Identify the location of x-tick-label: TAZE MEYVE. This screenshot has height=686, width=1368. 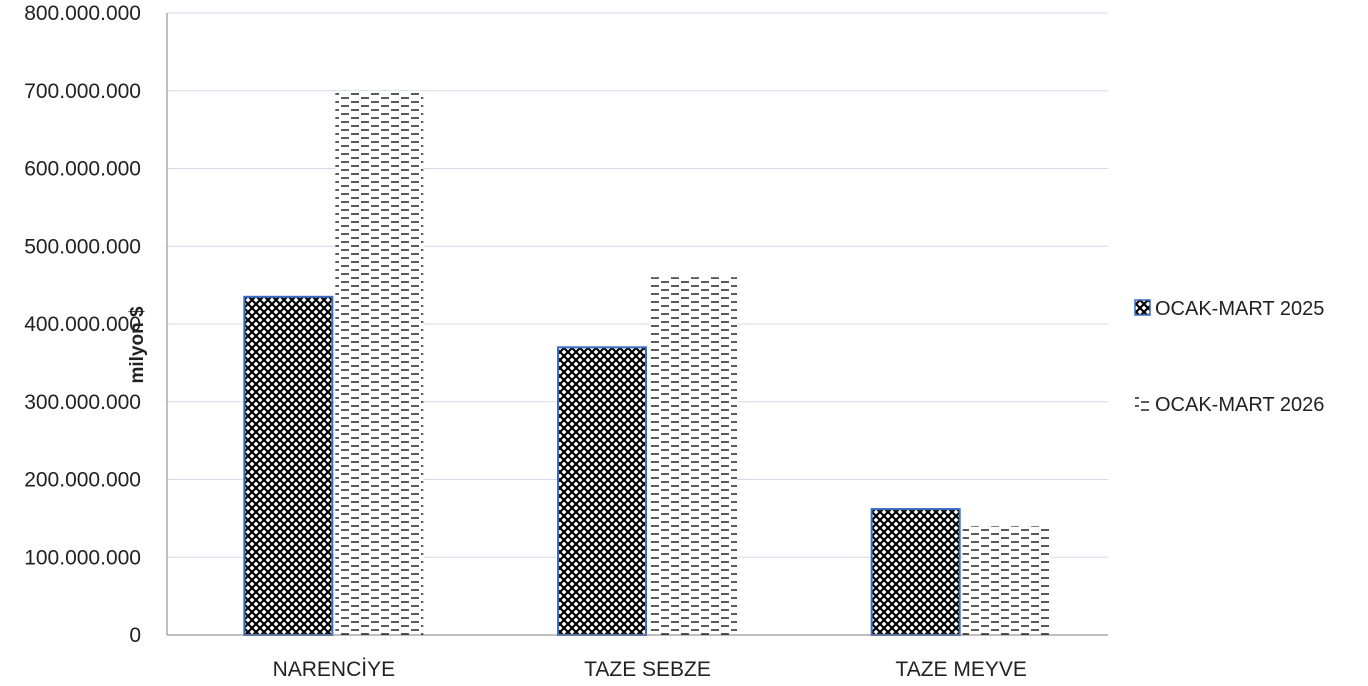
(960, 669).